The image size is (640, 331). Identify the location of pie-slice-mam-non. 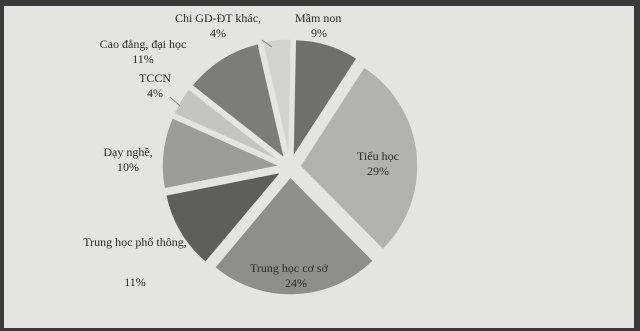
(325, 99).